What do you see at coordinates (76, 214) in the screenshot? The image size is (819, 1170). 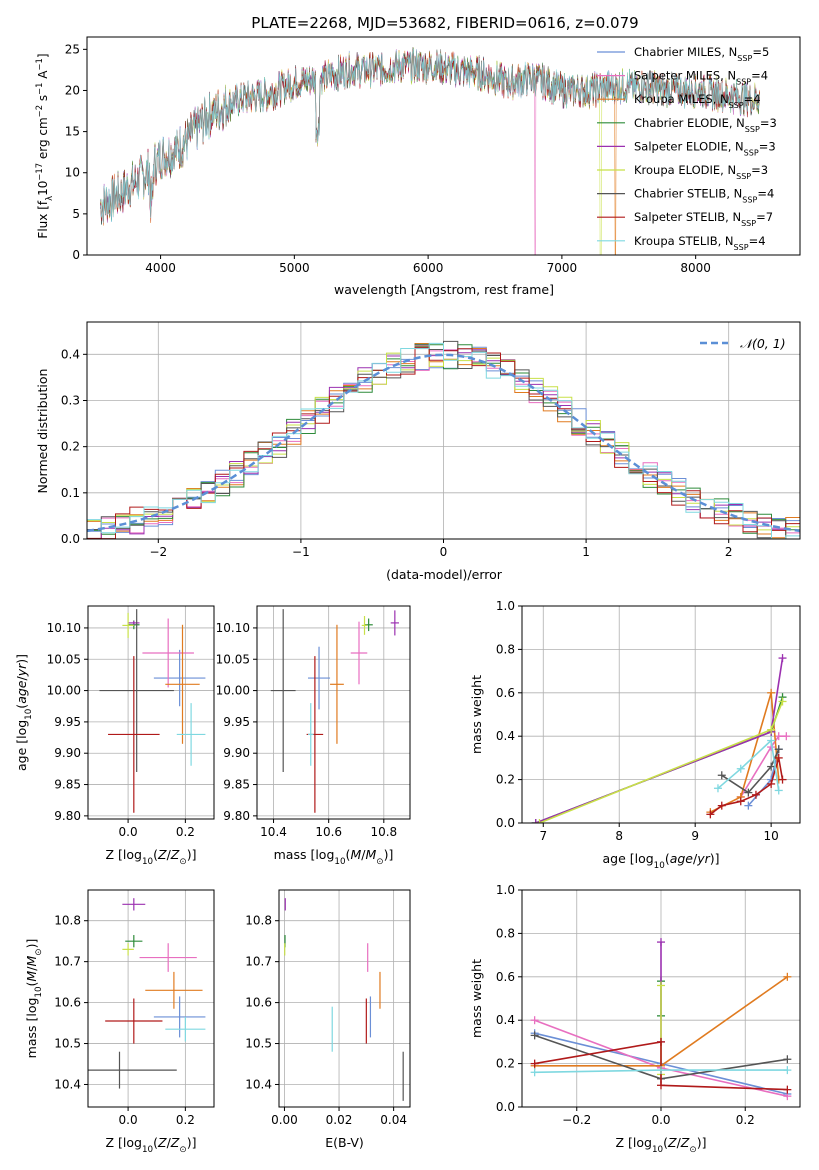 I see `y-tick-label: 5` at bounding box center [76, 214].